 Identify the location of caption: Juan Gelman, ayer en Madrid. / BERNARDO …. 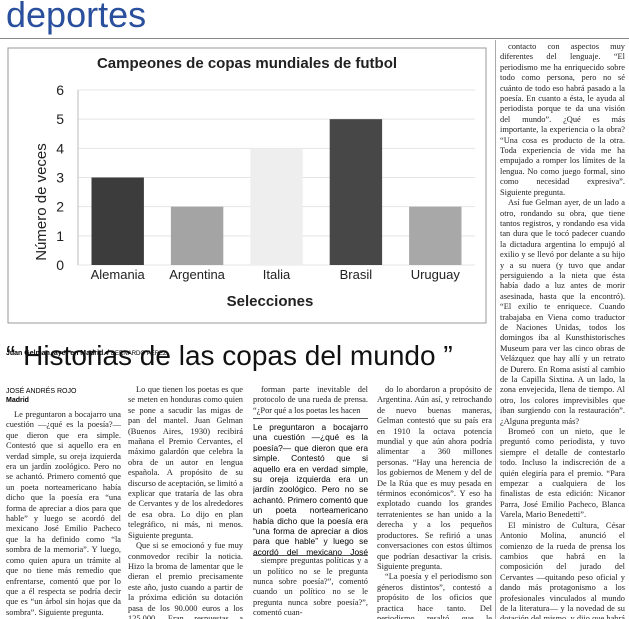
(86, 353).